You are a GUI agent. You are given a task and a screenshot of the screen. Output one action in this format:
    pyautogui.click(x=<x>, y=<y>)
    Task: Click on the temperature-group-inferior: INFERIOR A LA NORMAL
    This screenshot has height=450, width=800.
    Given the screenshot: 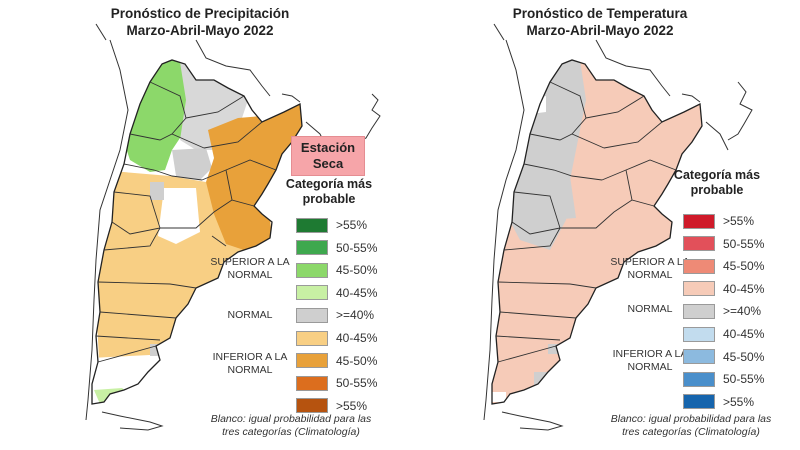 What is the action you would take?
    pyautogui.click(x=650, y=360)
    